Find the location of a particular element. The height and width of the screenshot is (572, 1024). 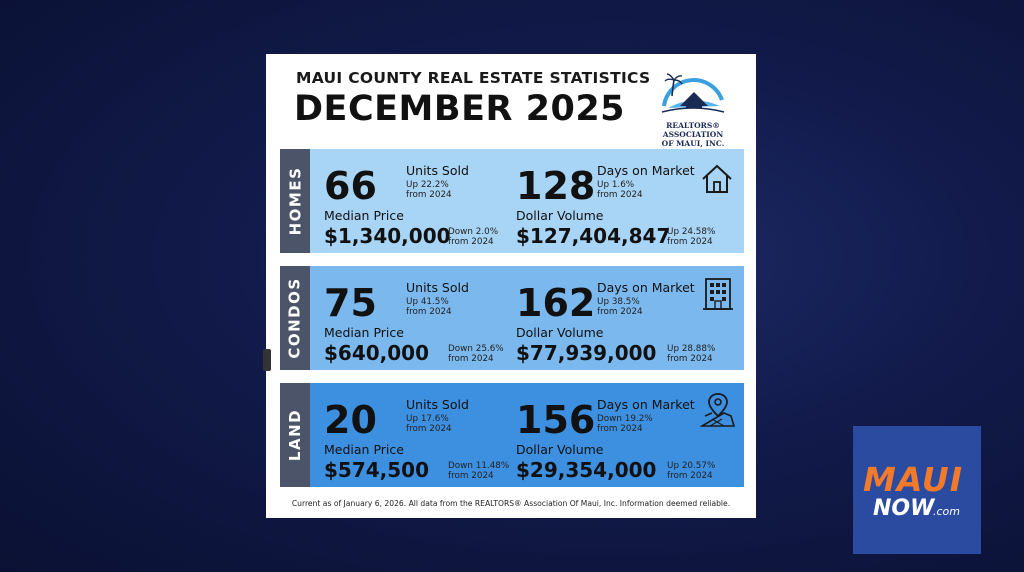

section-label: CONDOS is located at coordinates (295, 318).